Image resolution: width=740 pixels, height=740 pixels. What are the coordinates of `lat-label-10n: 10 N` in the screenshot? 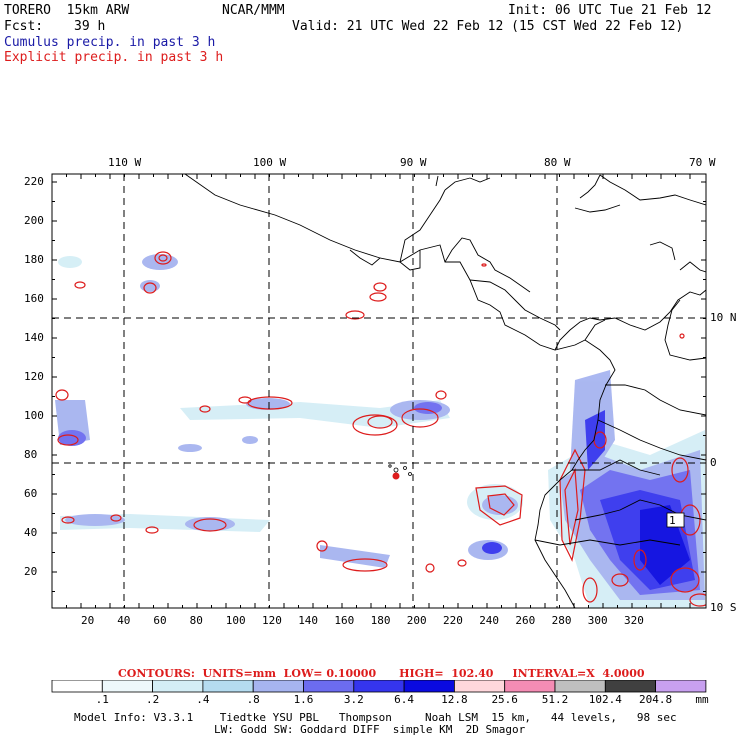 It's located at (723, 317).